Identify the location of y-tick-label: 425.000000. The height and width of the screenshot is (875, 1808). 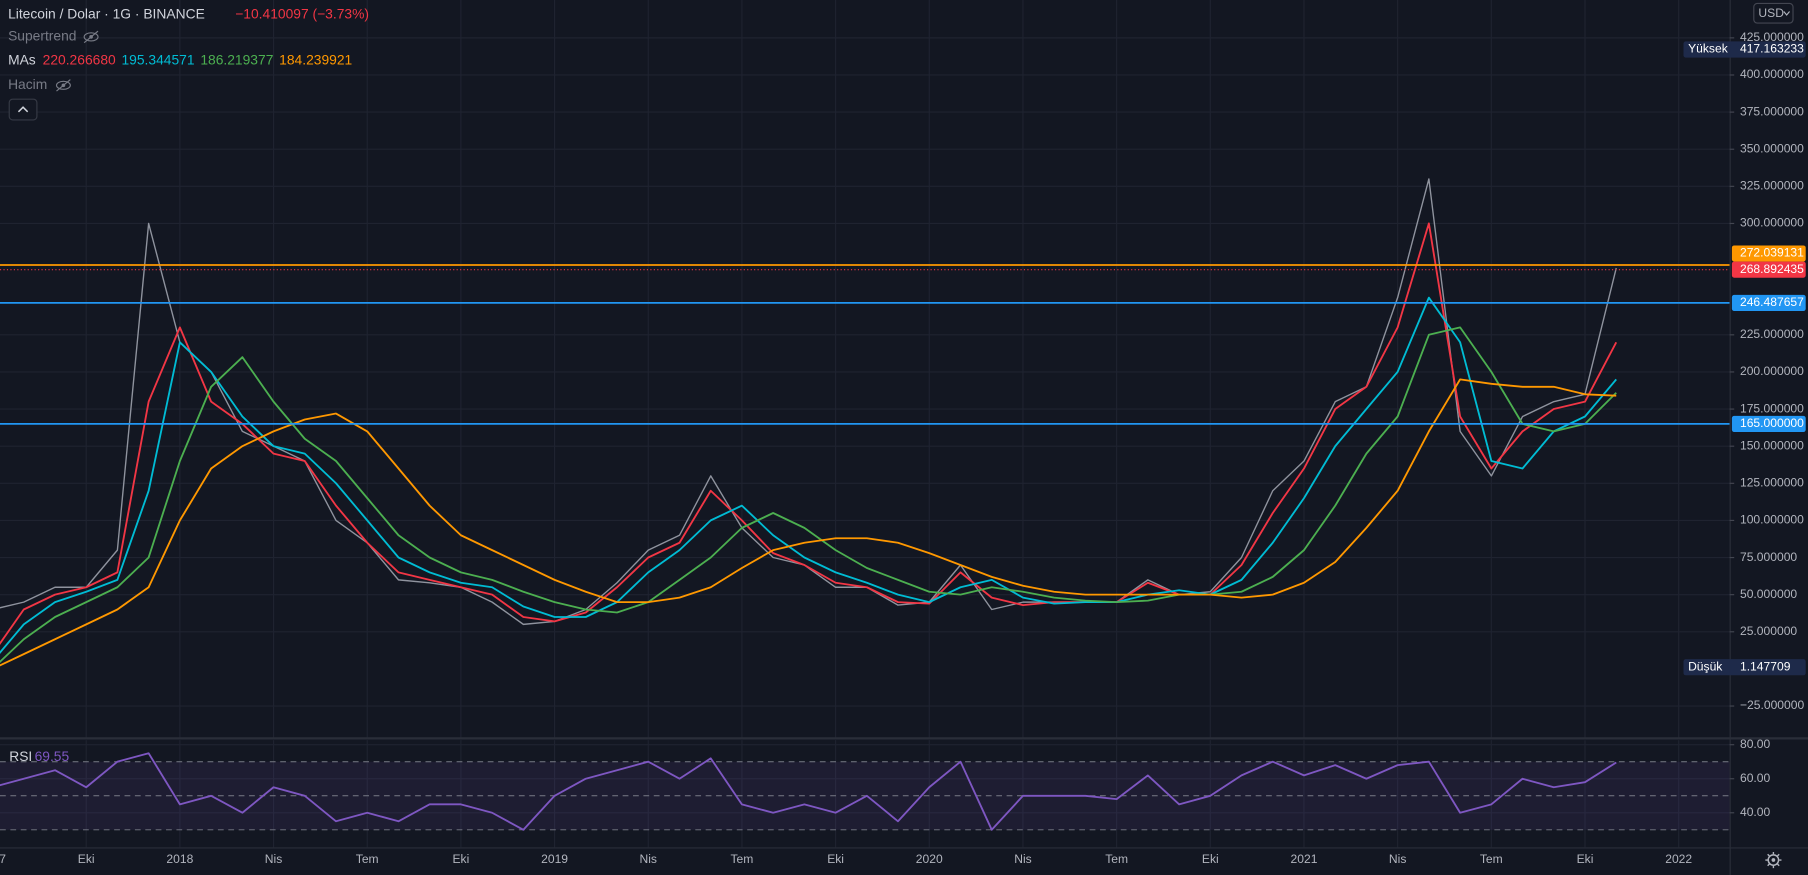
(1772, 37).